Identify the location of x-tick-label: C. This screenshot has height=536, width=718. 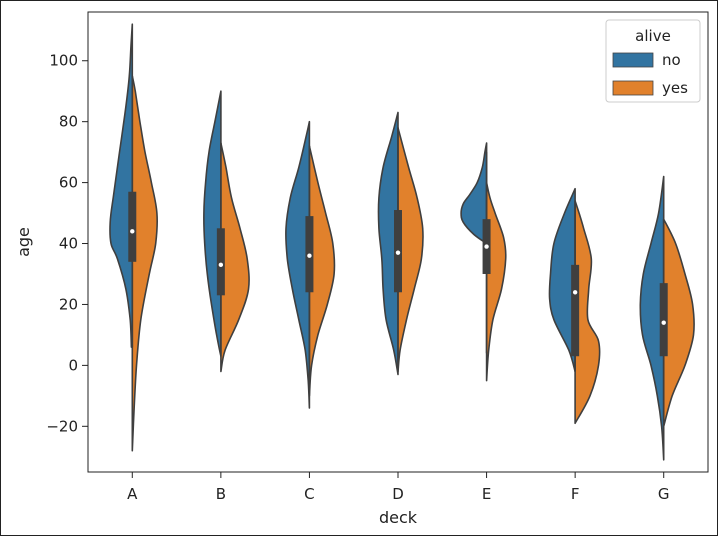
(309, 494).